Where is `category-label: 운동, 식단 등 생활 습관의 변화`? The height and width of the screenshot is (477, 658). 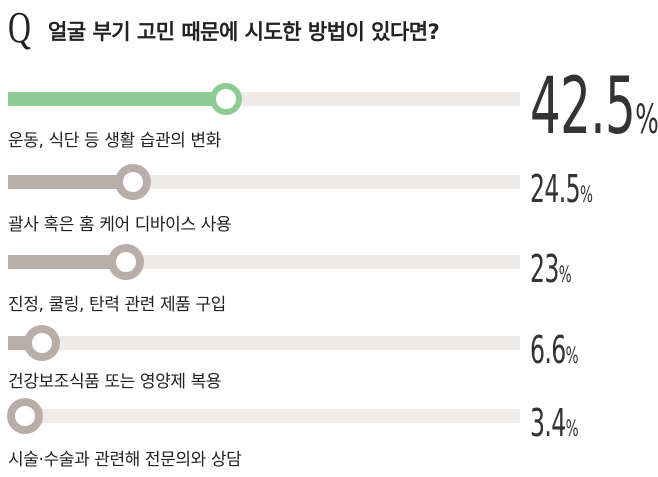
category-label: 운동, 식단 등 생활 습관의 변화 is located at coordinates (114, 141).